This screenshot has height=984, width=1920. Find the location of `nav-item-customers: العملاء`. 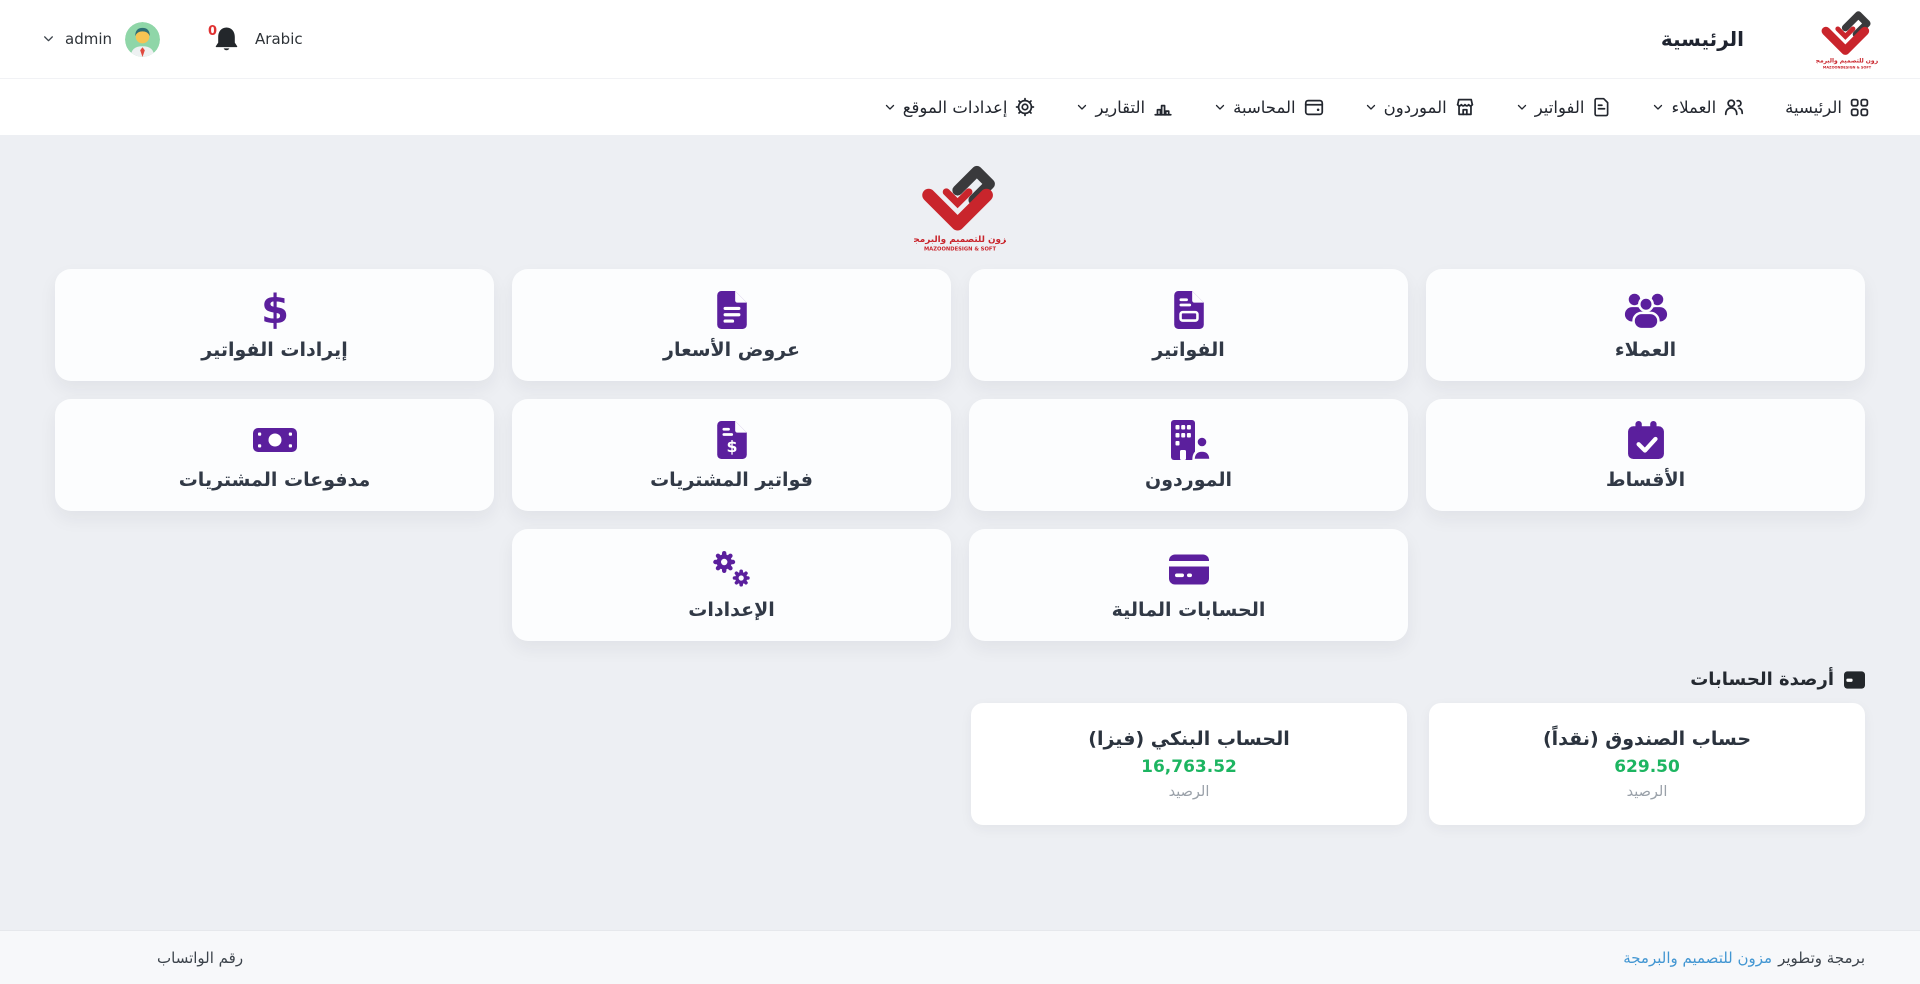

nav-item-customers: العملاء is located at coordinates (1698, 107).